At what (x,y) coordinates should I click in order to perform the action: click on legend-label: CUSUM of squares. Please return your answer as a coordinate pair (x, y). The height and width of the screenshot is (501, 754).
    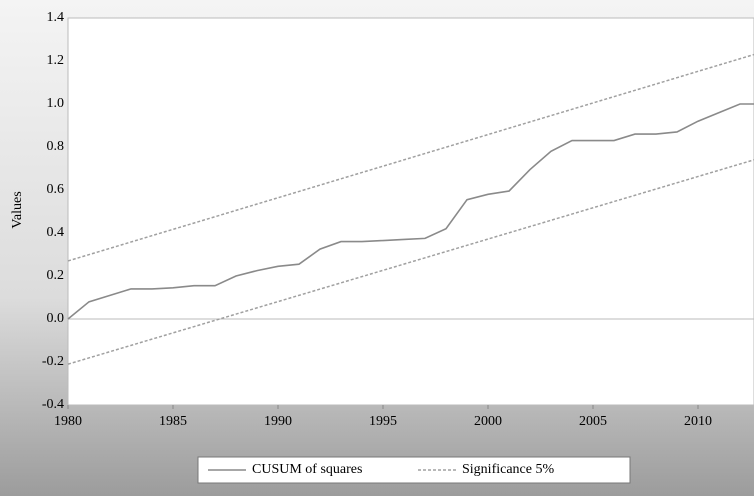
    Looking at the image, I should click on (307, 469).